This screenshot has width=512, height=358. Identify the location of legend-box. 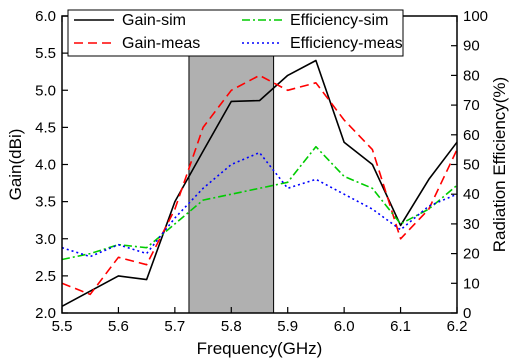
(235, 33).